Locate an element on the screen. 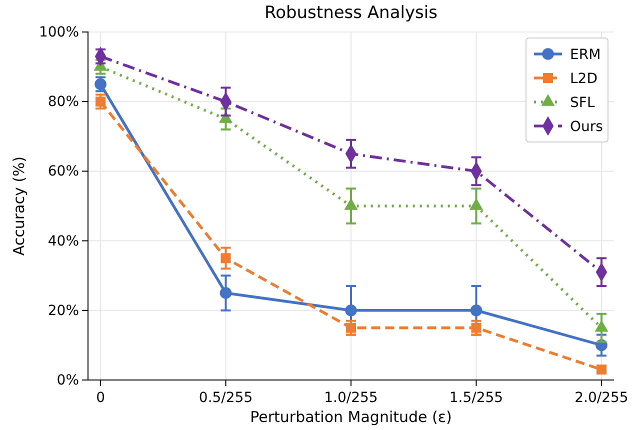  y-tick-label: 100% is located at coordinates (58, 32).